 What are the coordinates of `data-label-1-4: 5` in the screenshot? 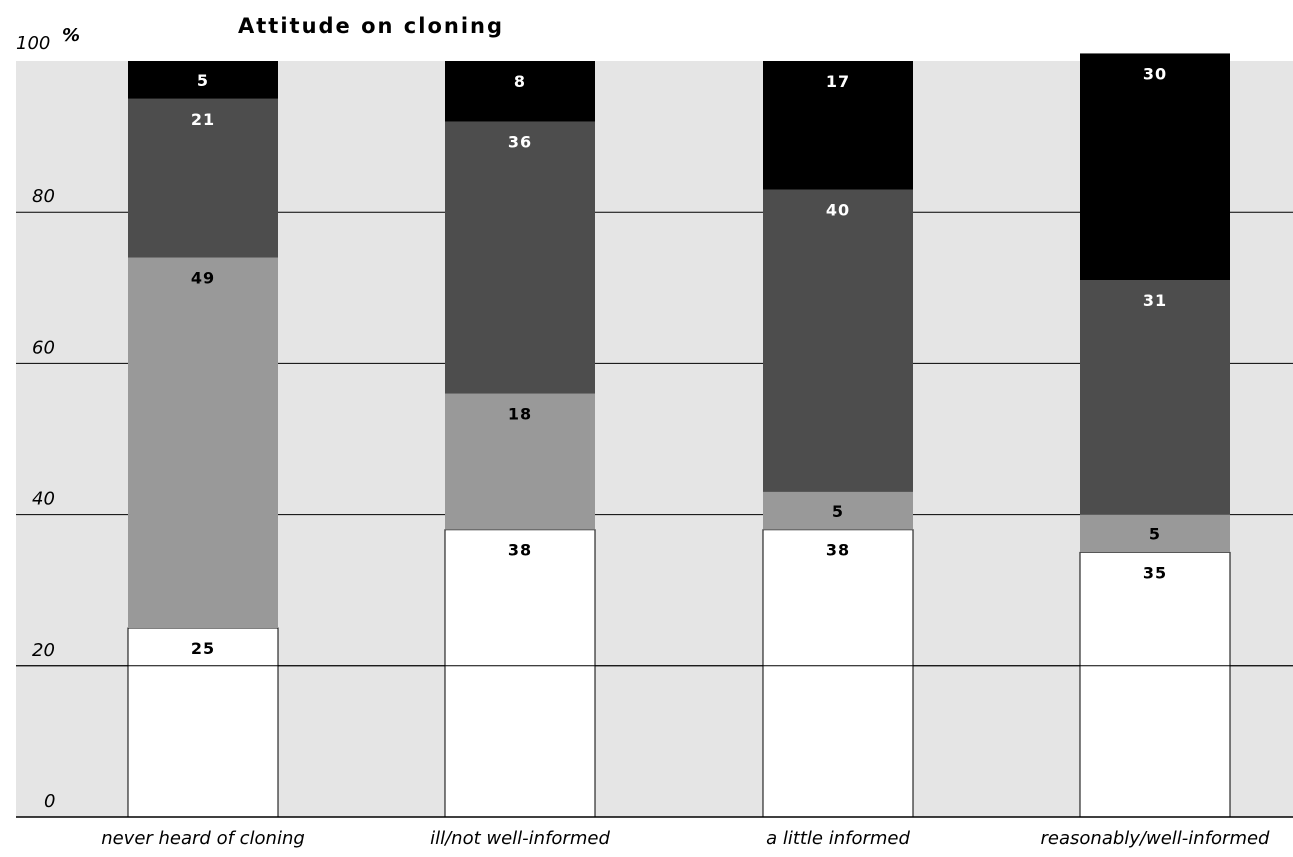 It's located at (203, 80).